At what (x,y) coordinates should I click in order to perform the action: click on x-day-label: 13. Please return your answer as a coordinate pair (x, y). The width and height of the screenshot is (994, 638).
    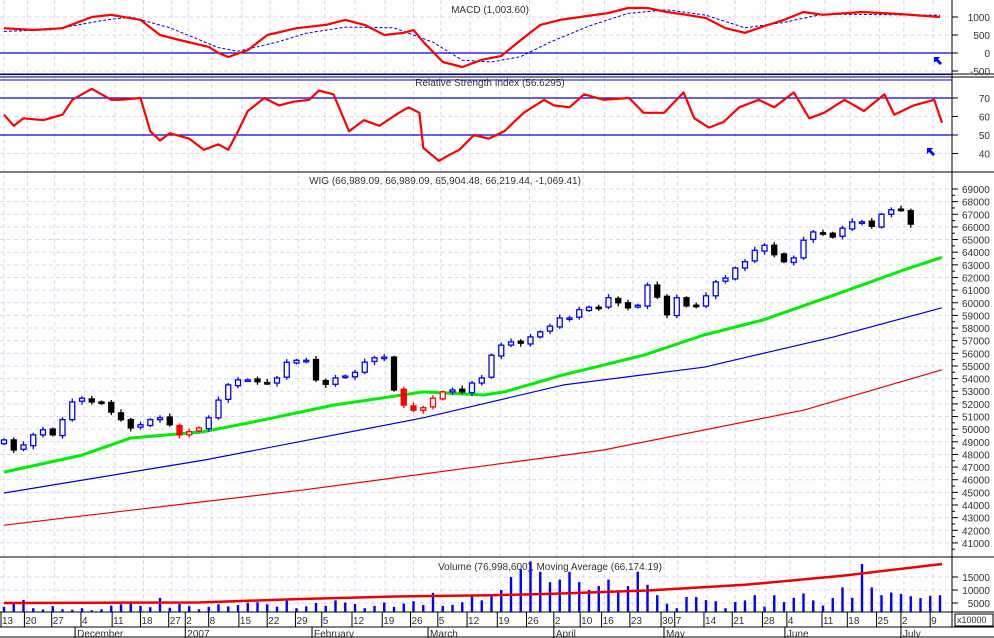
    Looking at the image, I should click on (8, 621).